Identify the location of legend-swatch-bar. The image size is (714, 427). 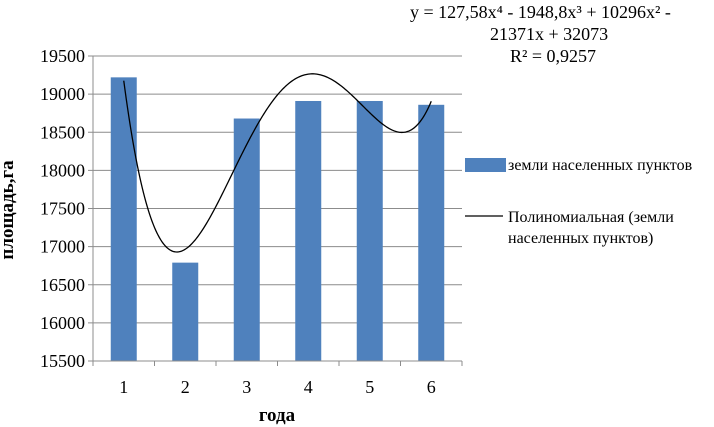
(485, 165).